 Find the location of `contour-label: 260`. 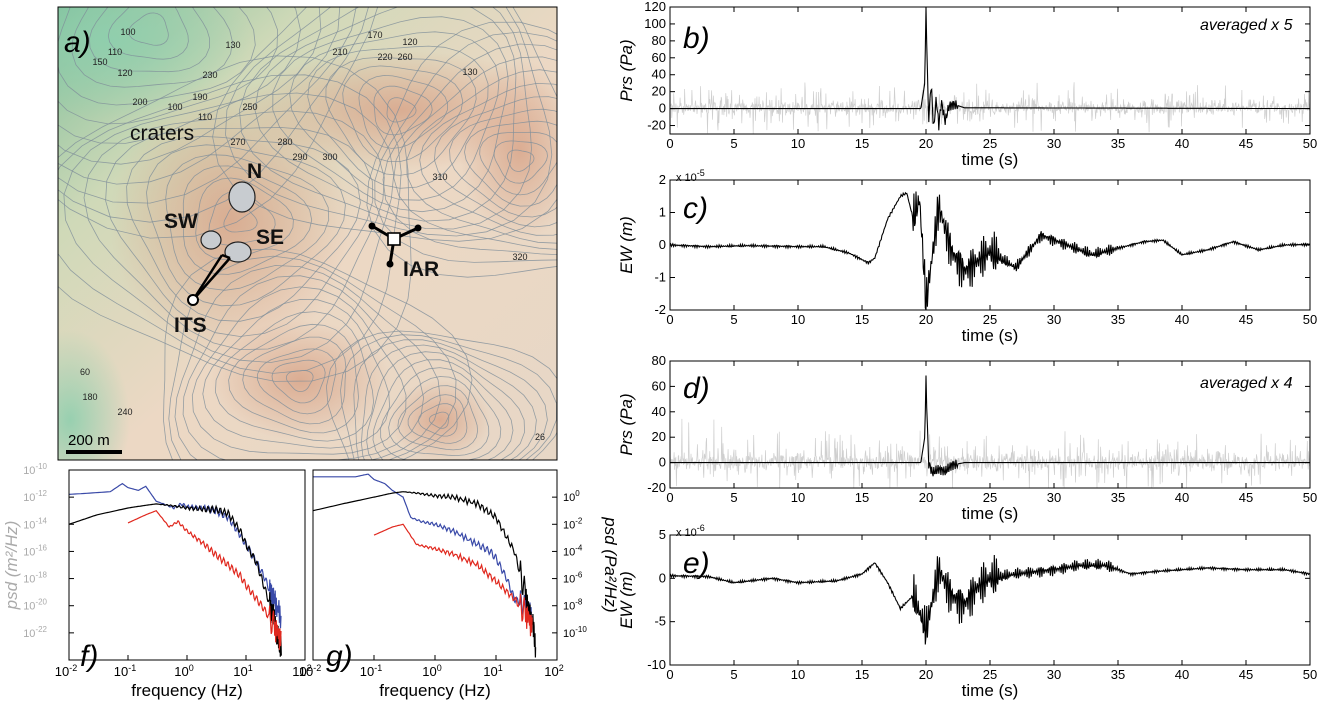

contour-label: 260 is located at coordinates (404, 57).